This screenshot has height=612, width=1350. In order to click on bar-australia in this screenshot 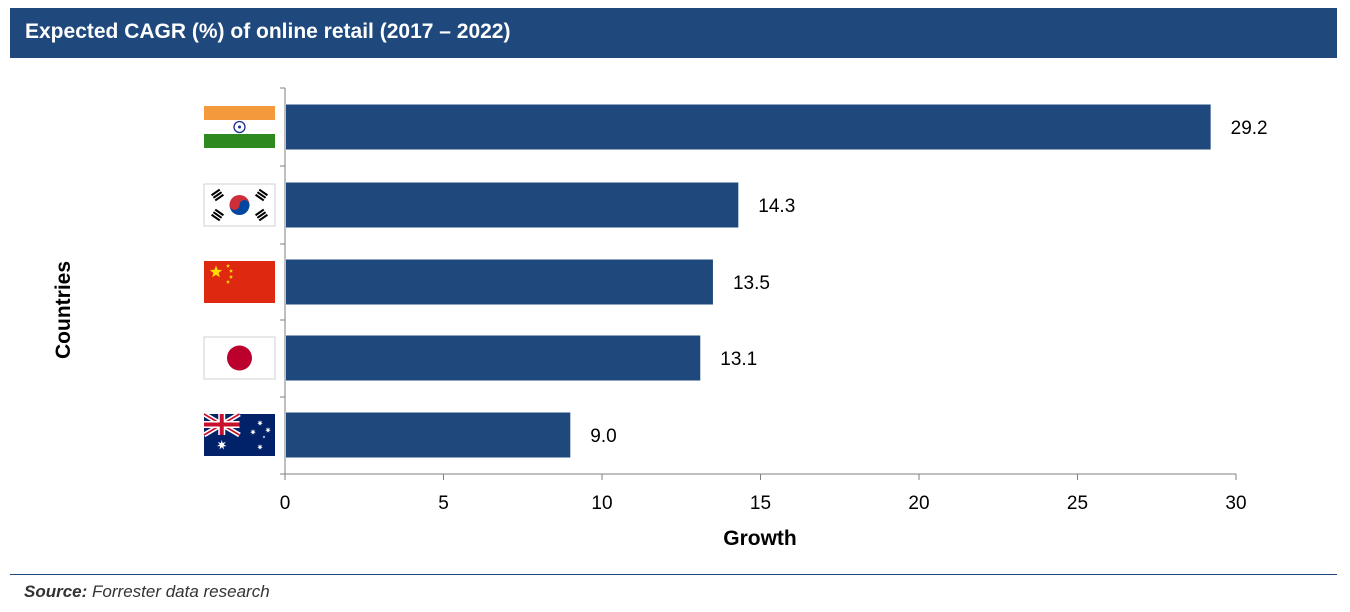, I will do `click(428, 435)`.